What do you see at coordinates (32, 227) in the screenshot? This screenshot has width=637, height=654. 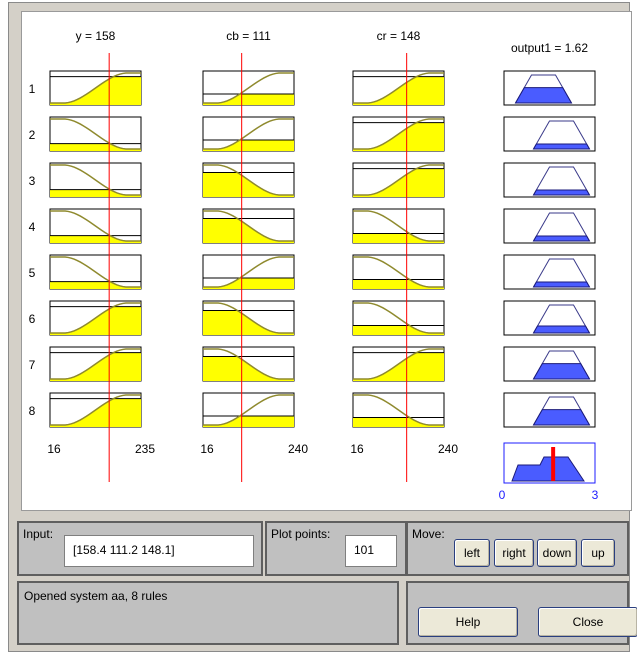 I see `rule-number-4: 4` at bounding box center [32, 227].